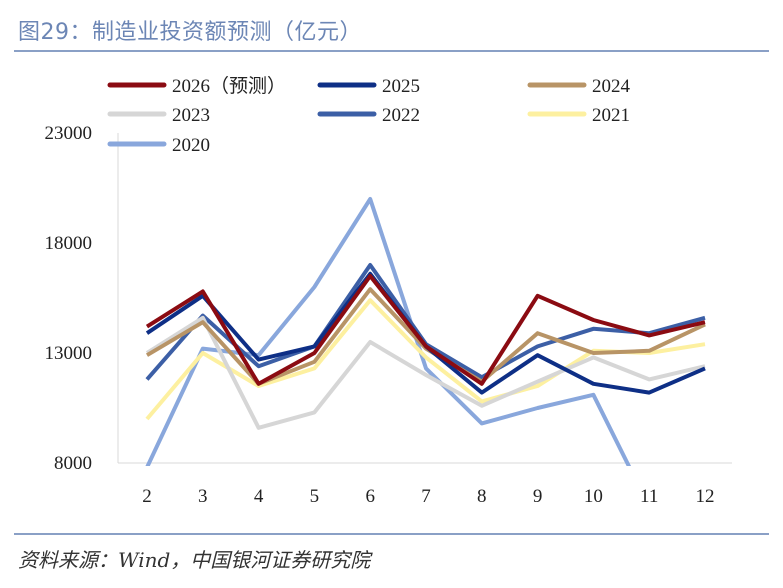 This screenshot has width=783, height=588. Describe the element at coordinates (370, 496) in the screenshot. I see `x-tick-label: 6` at that location.